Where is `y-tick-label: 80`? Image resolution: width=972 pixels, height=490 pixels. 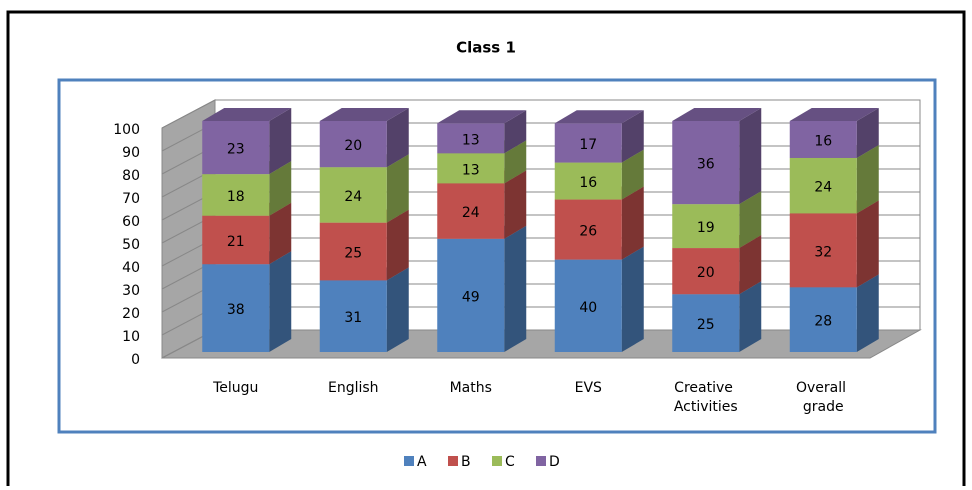
y-tick-label: 80 is located at coordinates (131, 176).